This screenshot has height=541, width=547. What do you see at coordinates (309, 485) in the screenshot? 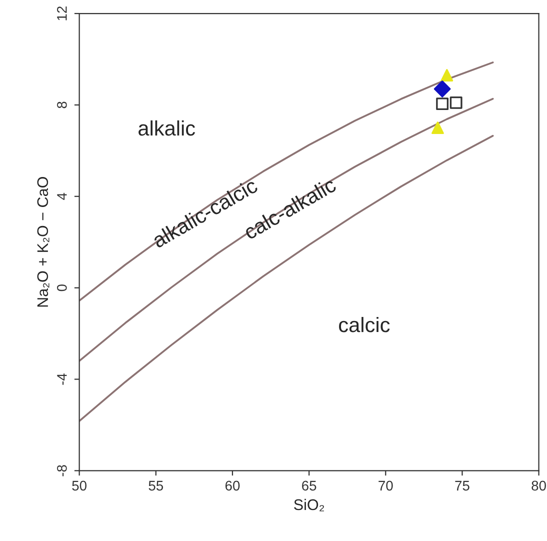
I see `x-tick-label: 65` at bounding box center [309, 485].